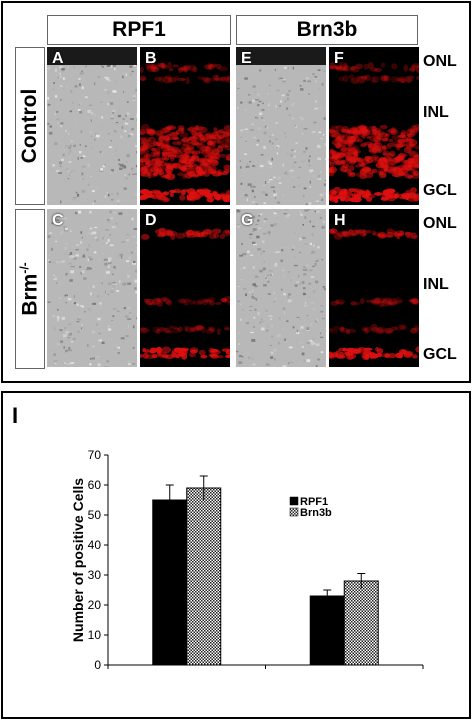 The image size is (474, 721). What do you see at coordinates (246, 58) in the screenshot?
I see `panel-letter-e: E` at bounding box center [246, 58].